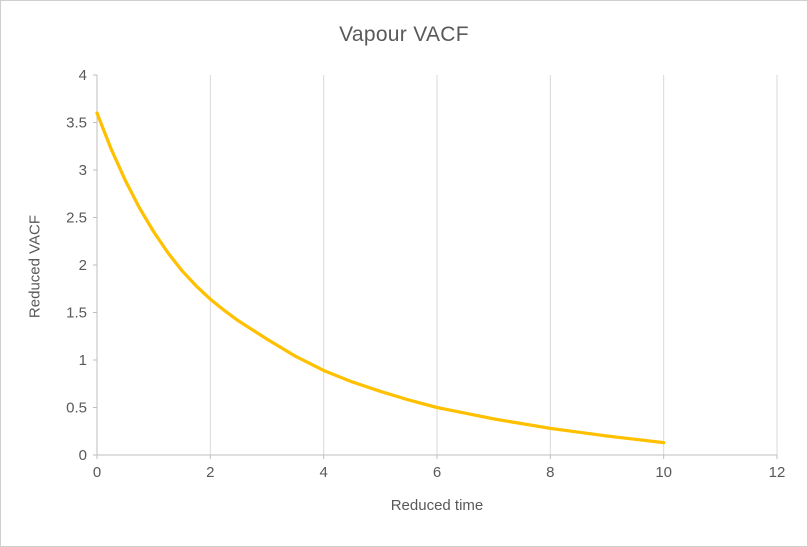  What do you see at coordinates (550, 472) in the screenshot?
I see `x-tick-label: 8` at bounding box center [550, 472].